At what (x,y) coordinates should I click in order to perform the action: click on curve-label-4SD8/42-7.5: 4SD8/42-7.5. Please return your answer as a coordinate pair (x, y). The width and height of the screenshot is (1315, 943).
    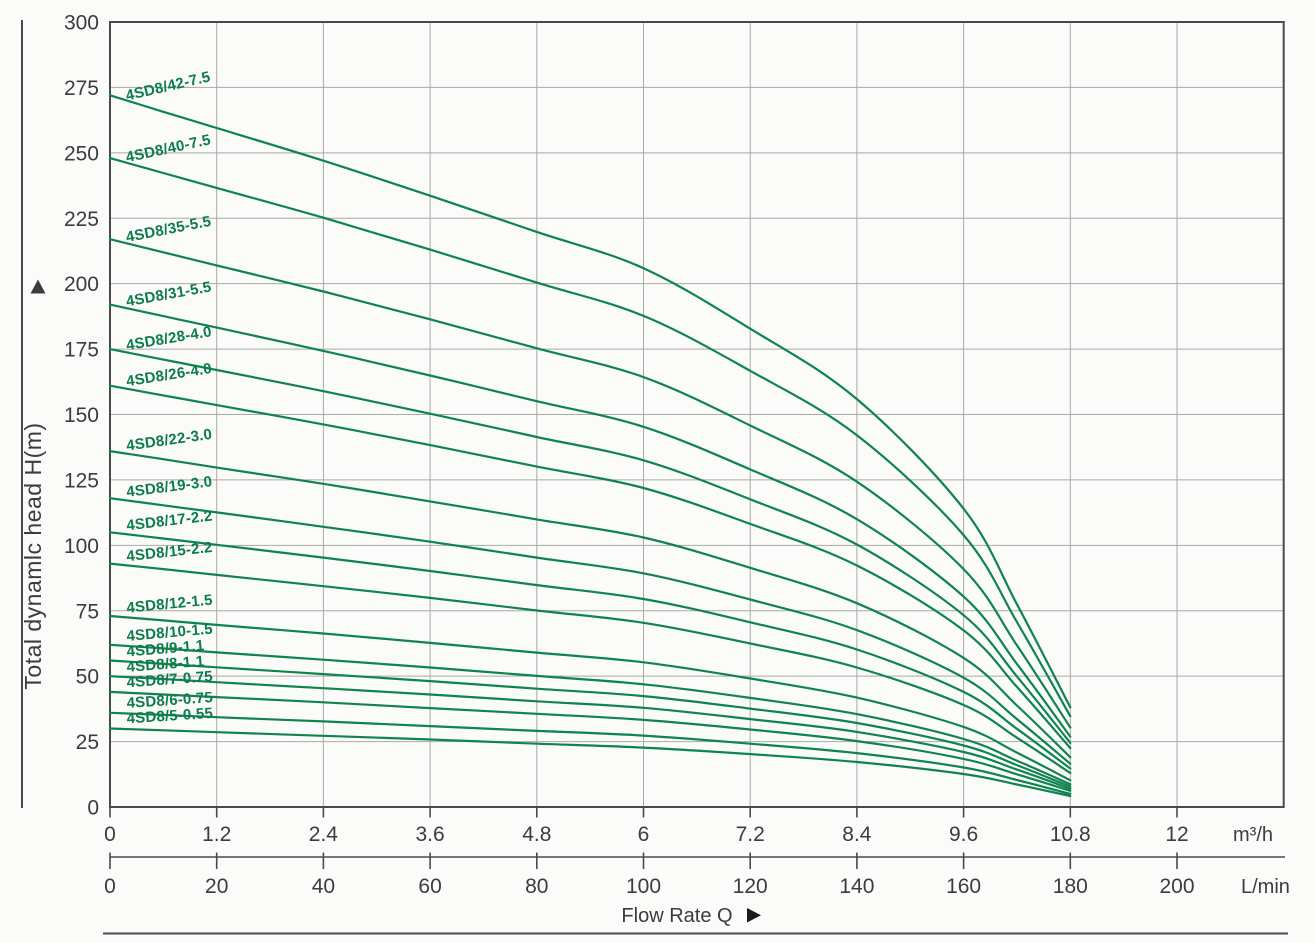
    Looking at the image, I should click on (168, 86).